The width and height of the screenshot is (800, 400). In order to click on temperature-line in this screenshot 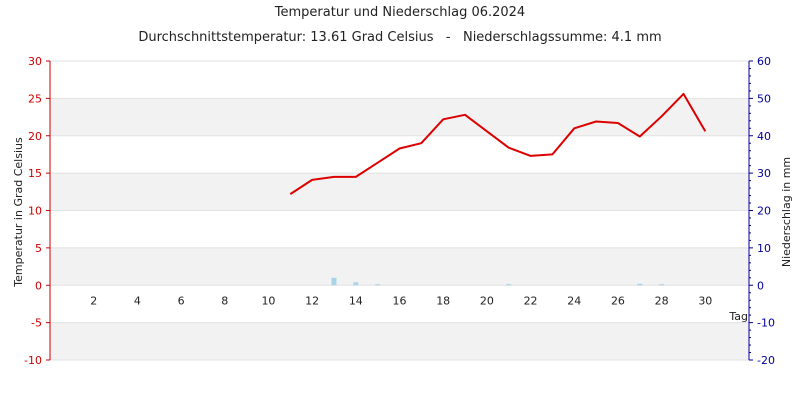, I will do `click(498, 143)`.